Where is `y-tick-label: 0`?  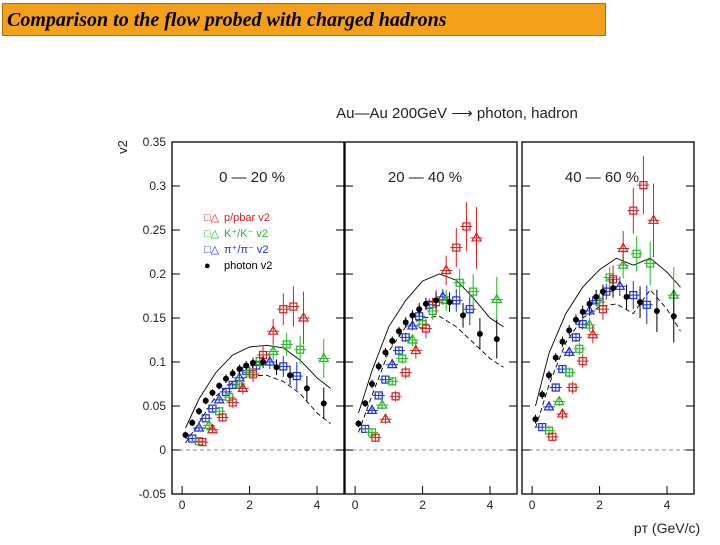
y-tick-label: 0 is located at coordinates (162, 450).